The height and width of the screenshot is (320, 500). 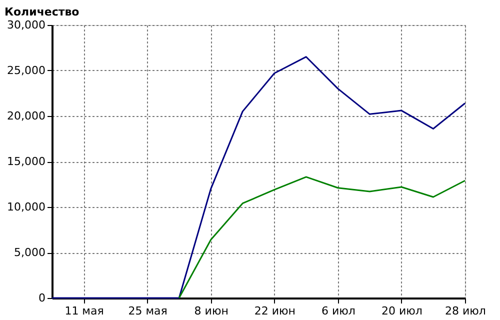 I want to click on x-tick-label: 8 июн, so click(x=211, y=311).